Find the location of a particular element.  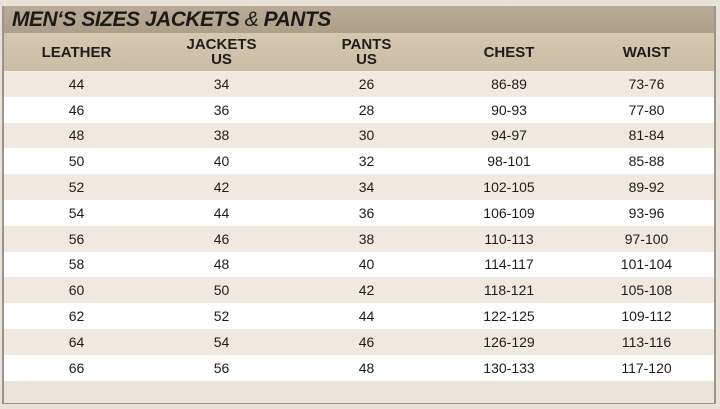

column-header: CHEST is located at coordinates (509, 52).